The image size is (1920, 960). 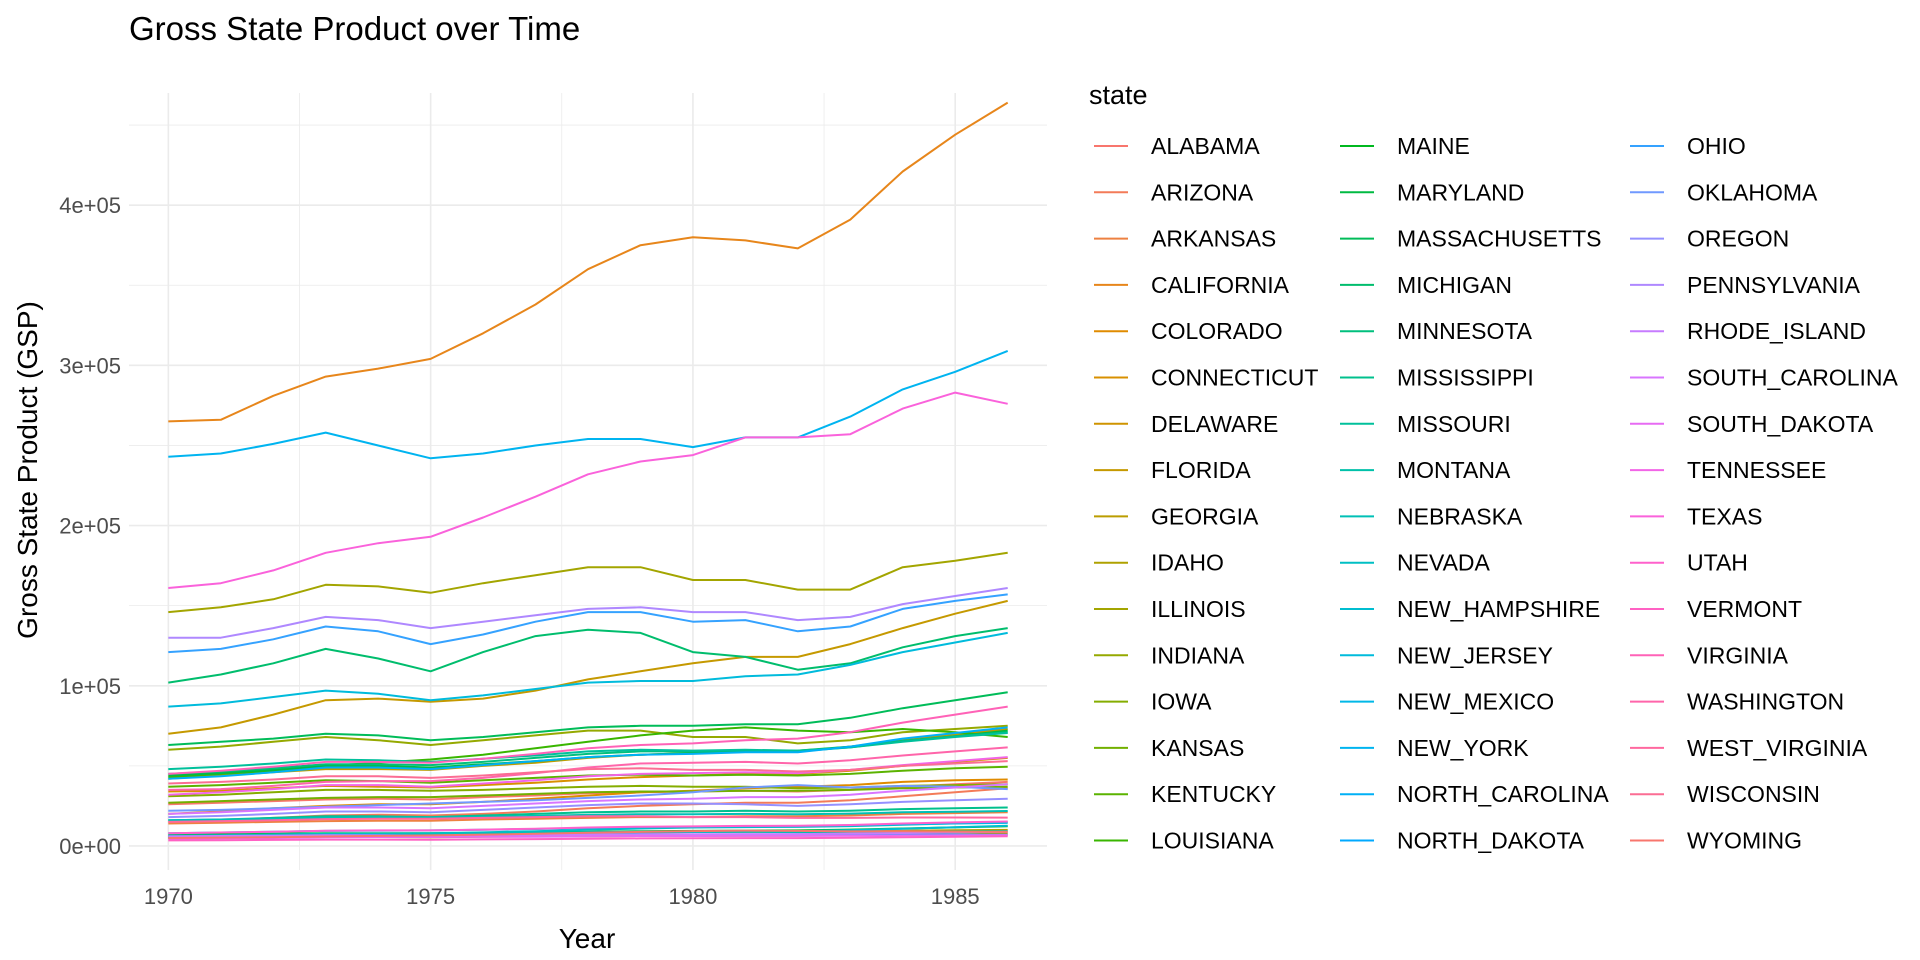 I want to click on legend-label: WEST_VIRGINIA, so click(x=1777, y=748).